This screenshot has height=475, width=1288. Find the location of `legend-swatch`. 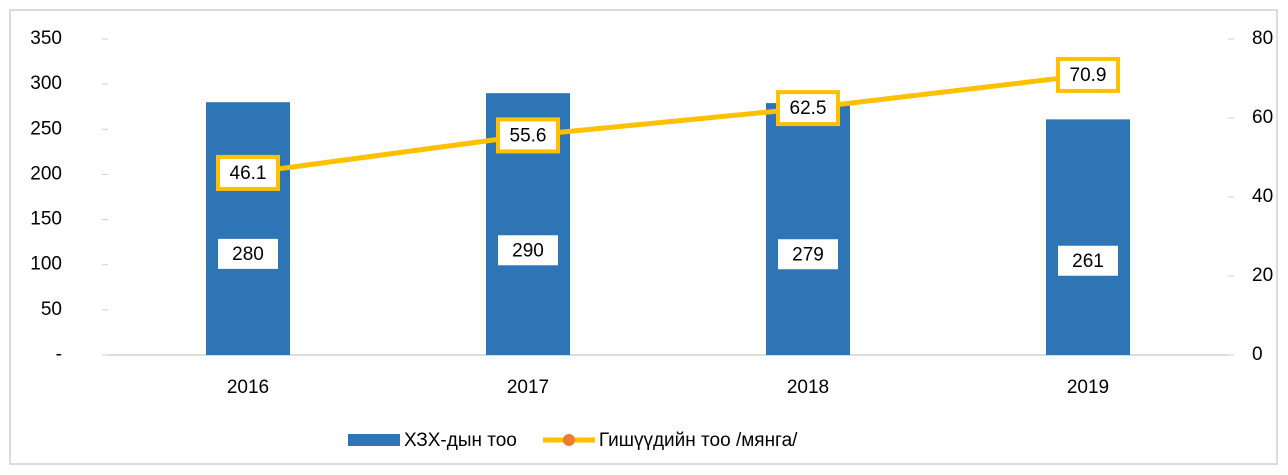

legend-swatch is located at coordinates (374, 440).